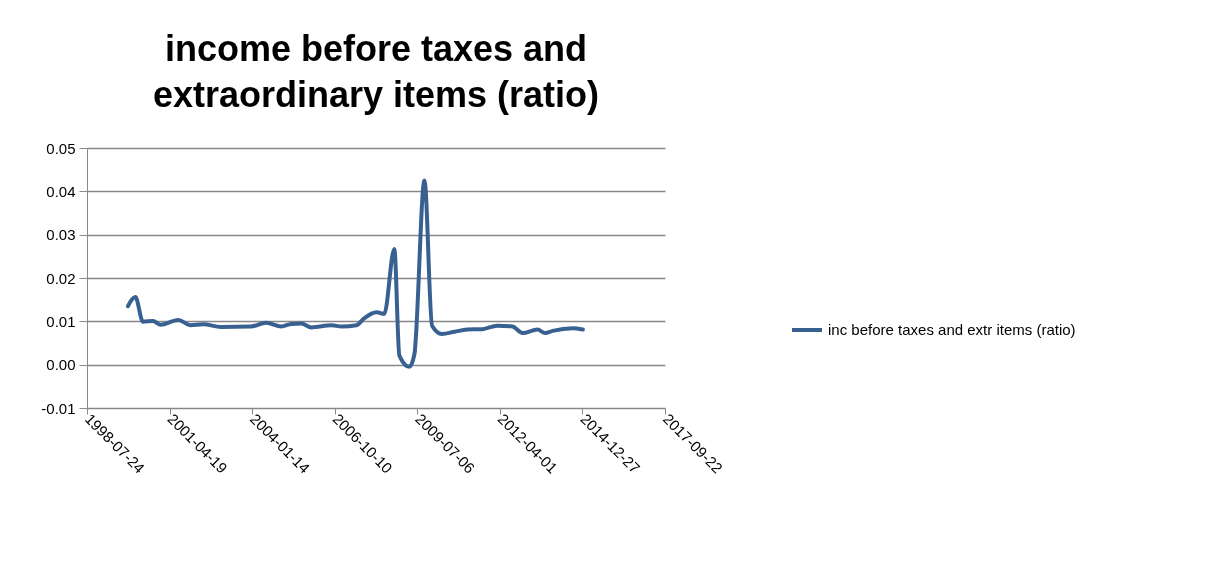  What do you see at coordinates (376, 71) in the screenshot?
I see `chart-title: income before taxes and extraordinary items (ratio)` at bounding box center [376, 71].